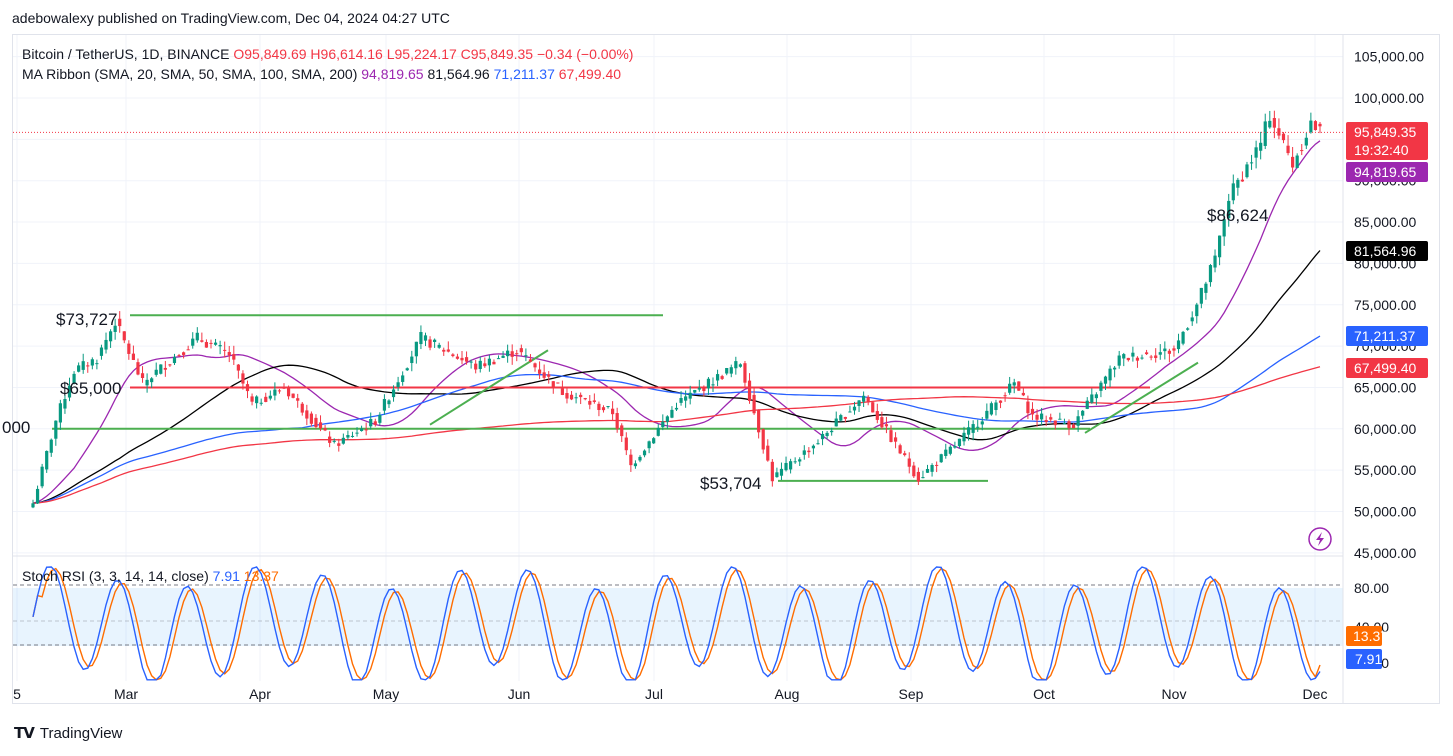 The height and width of the screenshot is (756, 1453). I want to click on trendline-may, so click(489, 387).